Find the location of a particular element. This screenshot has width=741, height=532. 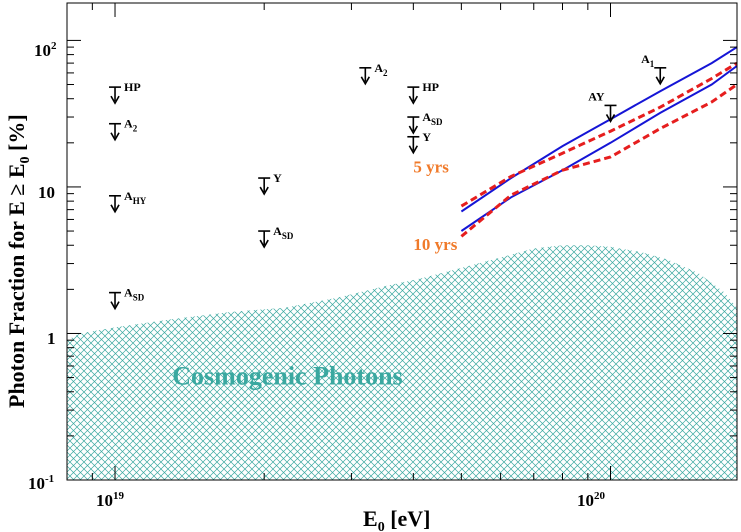

y-tick-label-0.1: 10⁻¹ is located at coordinates (41, 483).